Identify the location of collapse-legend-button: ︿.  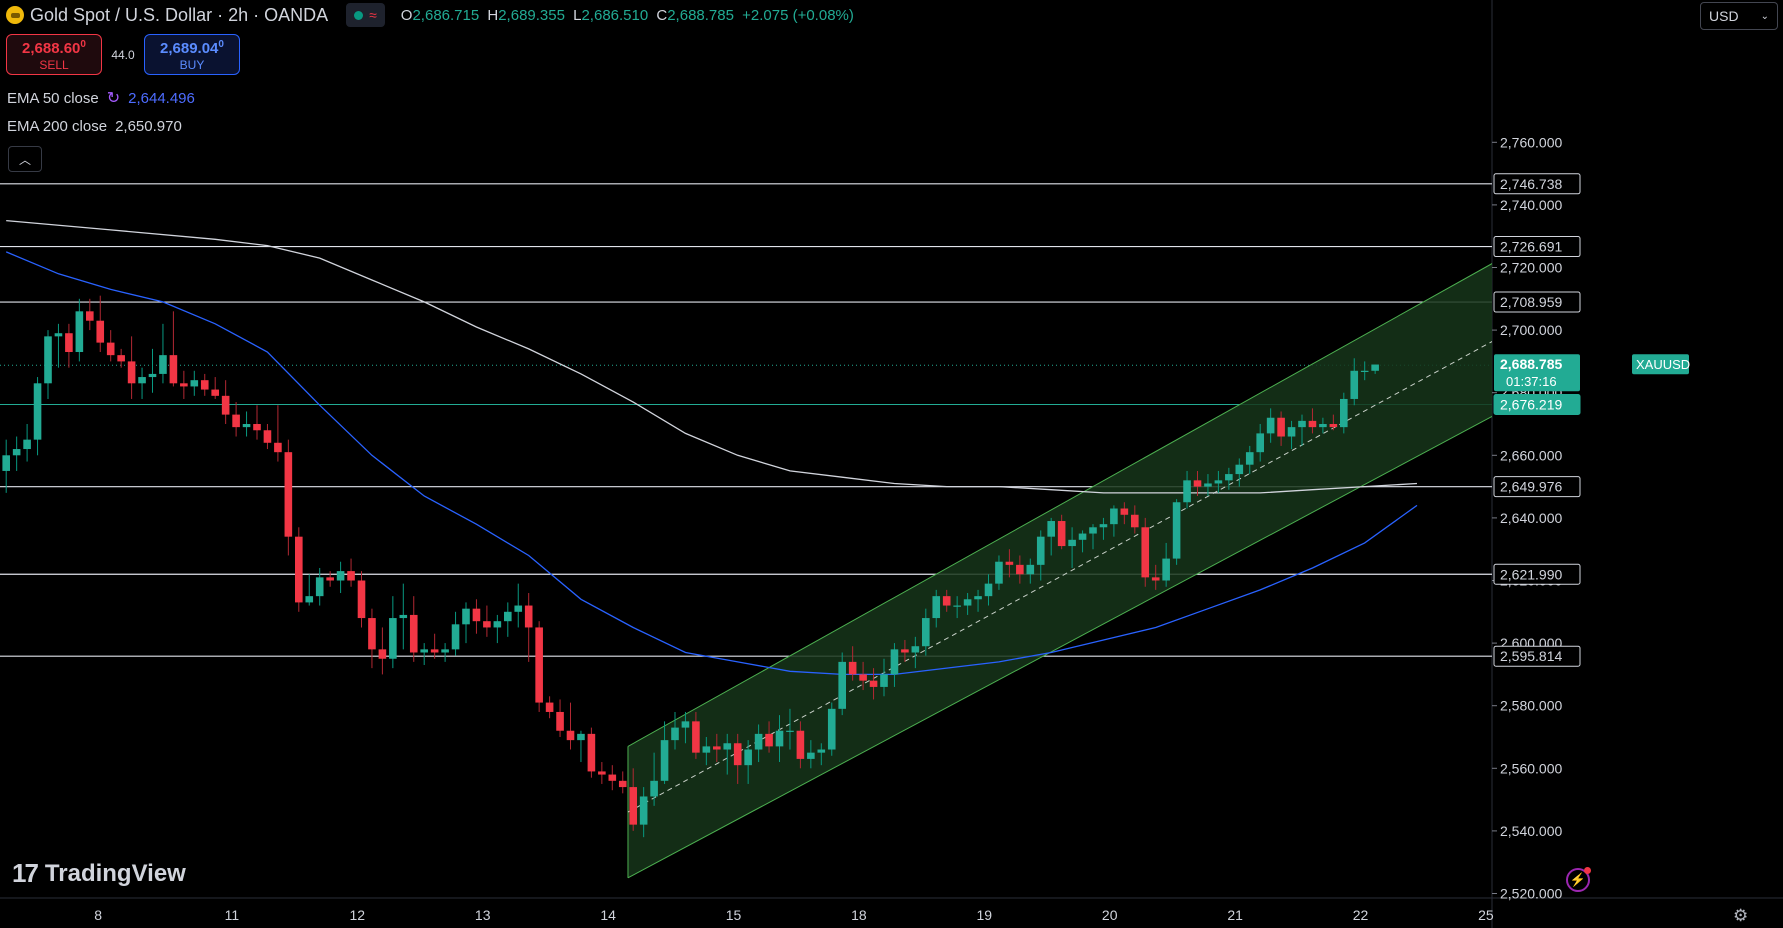
(25, 159).